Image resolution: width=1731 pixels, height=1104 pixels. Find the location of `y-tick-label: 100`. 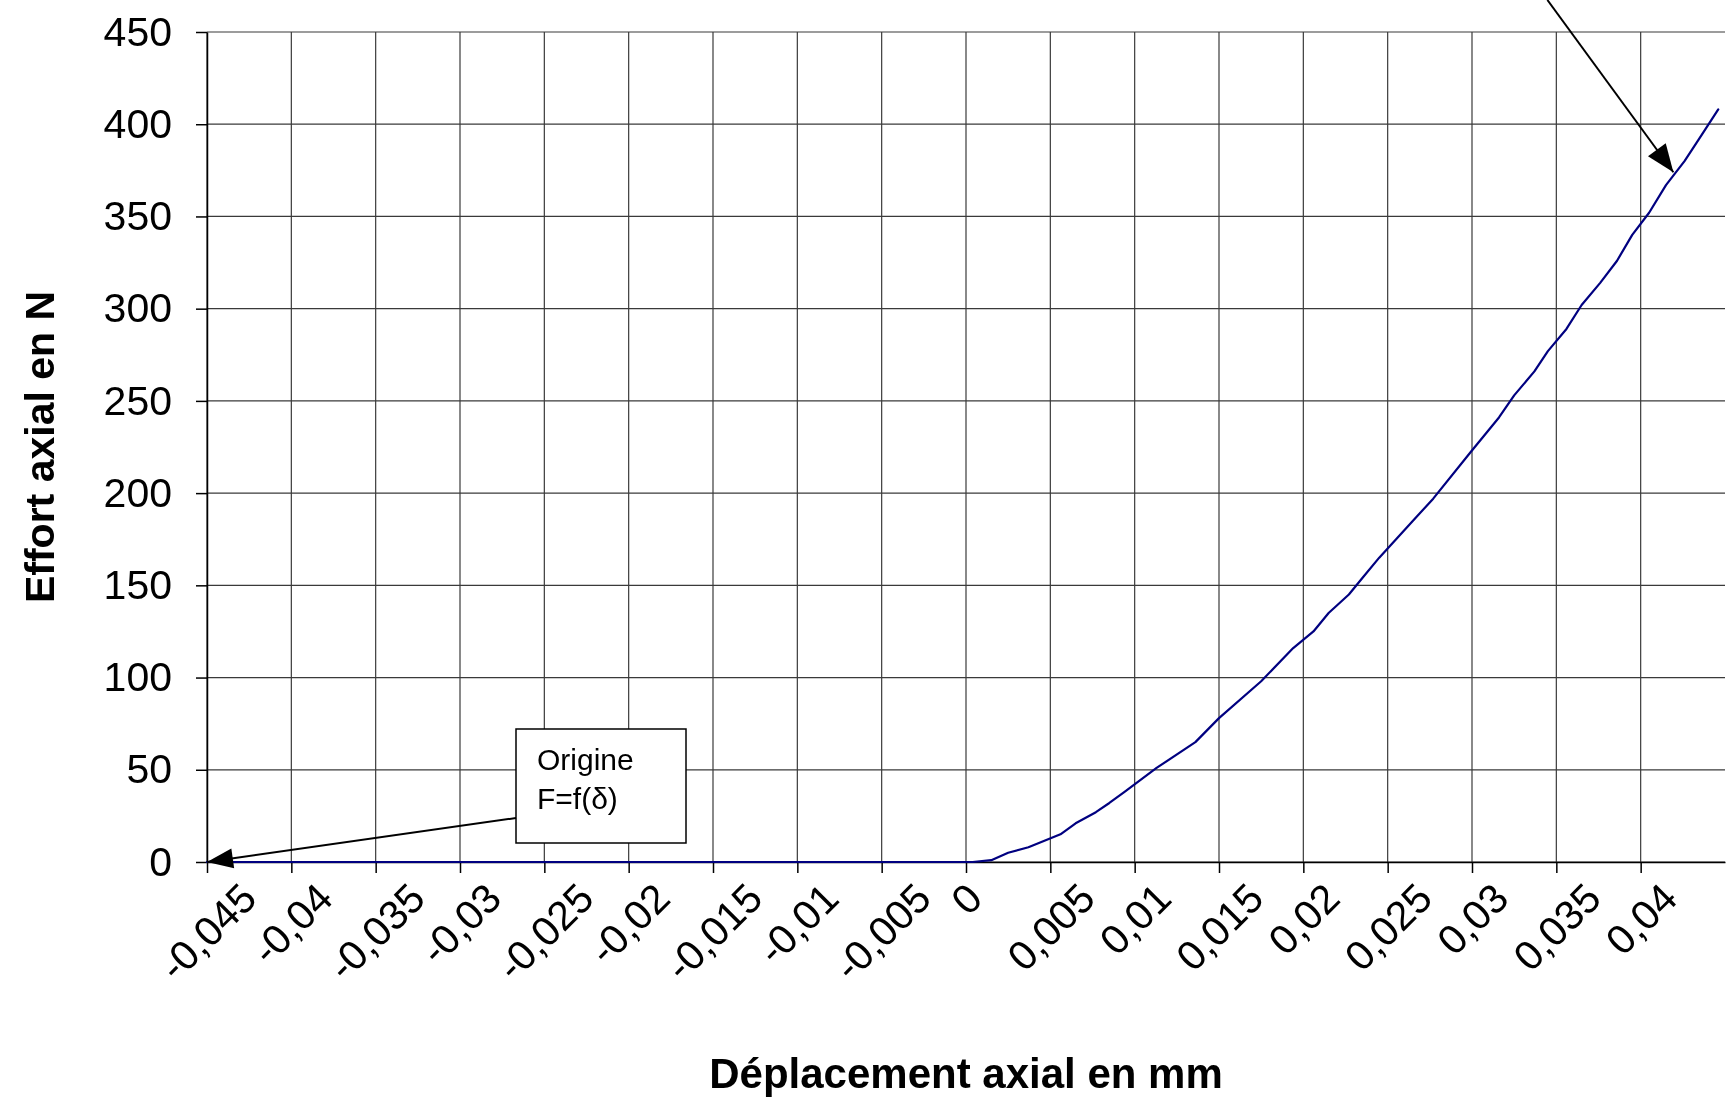

y-tick-label: 100 is located at coordinates (137, 677).